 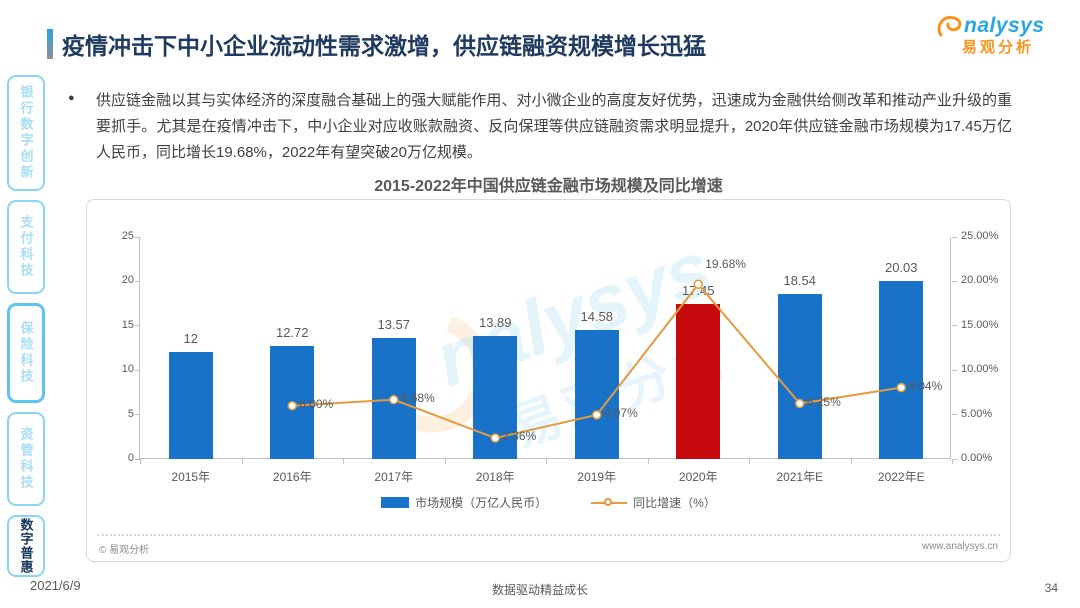 I want to click on bar-value-label: 12.72, so click(x=292, y=333).